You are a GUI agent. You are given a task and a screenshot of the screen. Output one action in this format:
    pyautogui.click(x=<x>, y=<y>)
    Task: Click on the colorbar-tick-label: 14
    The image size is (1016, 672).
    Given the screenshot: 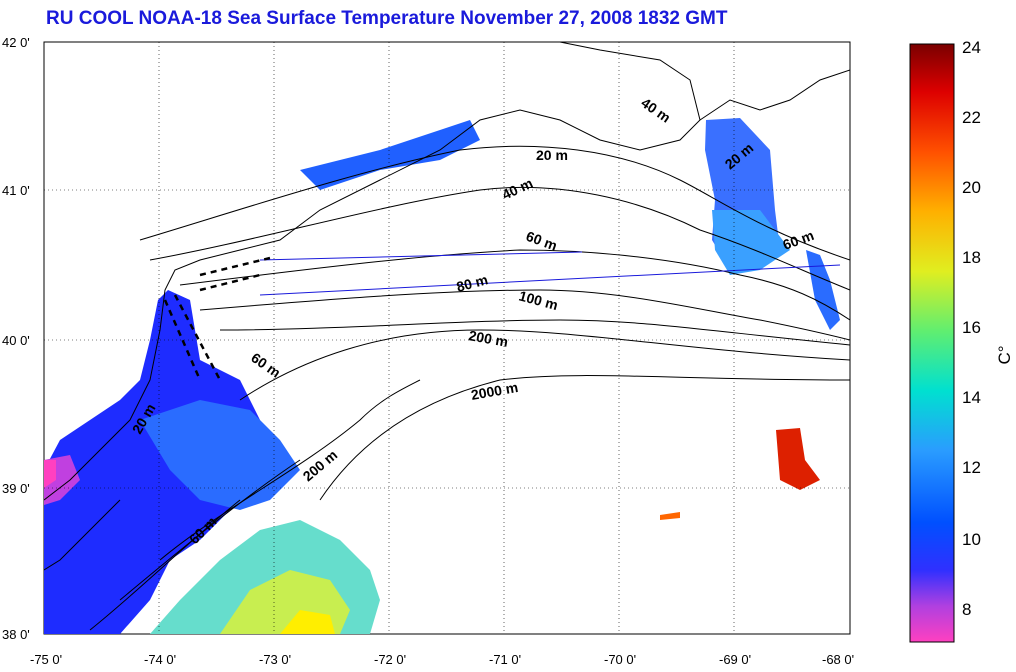 What is the action you would take?
    pyautogui.click(x=971, y=397)
    